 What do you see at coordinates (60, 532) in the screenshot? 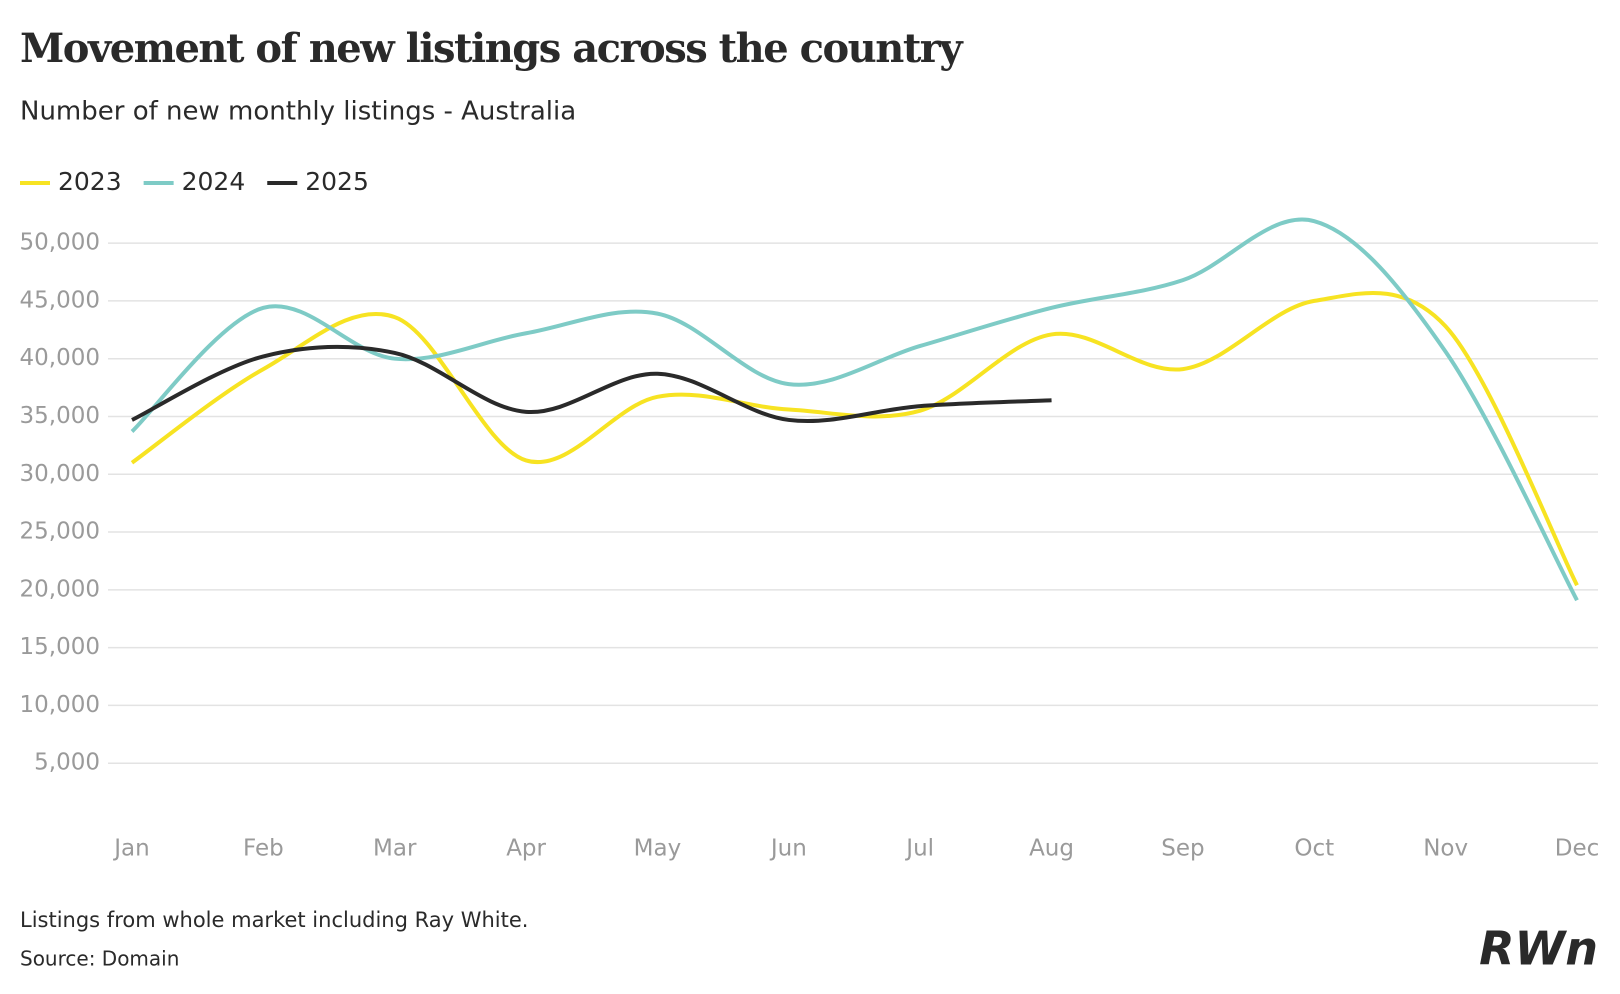
I see `y-tick-label: 25,000` at bounding box center [60, 532].